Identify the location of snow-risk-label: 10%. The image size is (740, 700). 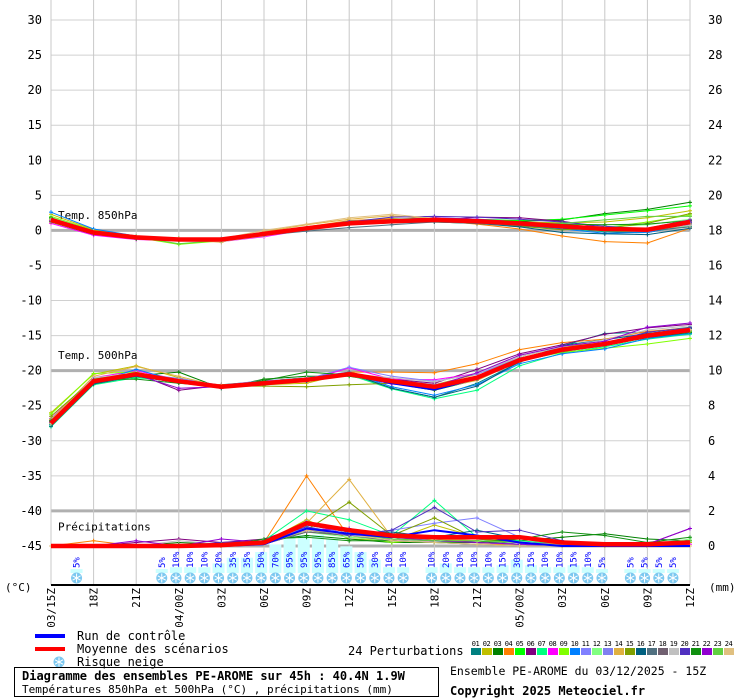
(475, 559).